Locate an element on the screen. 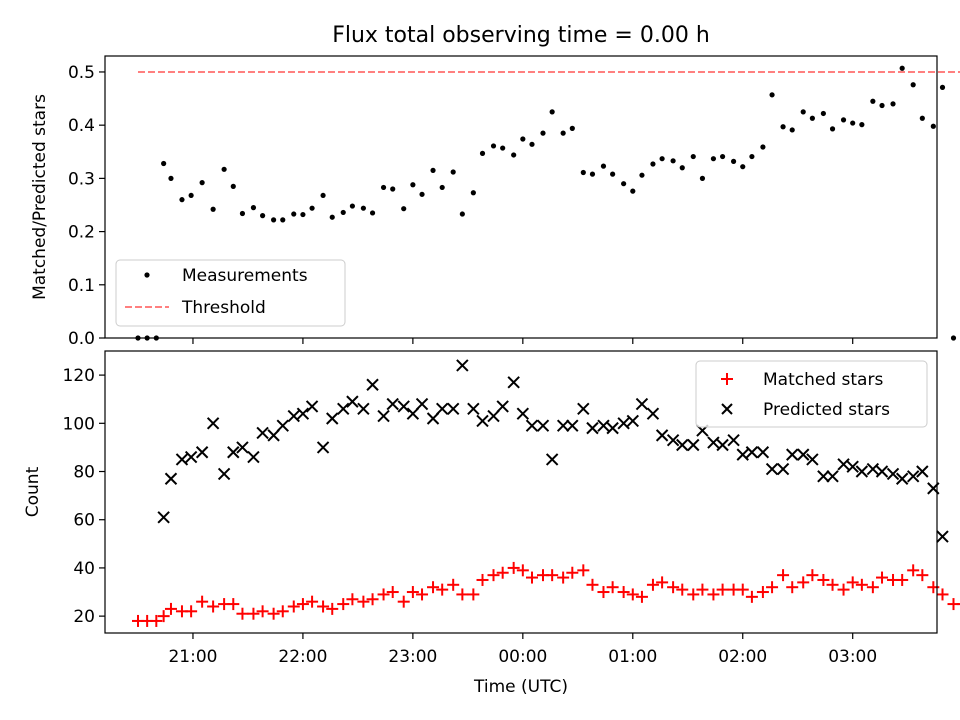  top-y-axis-label: Matched/Predicted stars is located at coordinates (40, 197).